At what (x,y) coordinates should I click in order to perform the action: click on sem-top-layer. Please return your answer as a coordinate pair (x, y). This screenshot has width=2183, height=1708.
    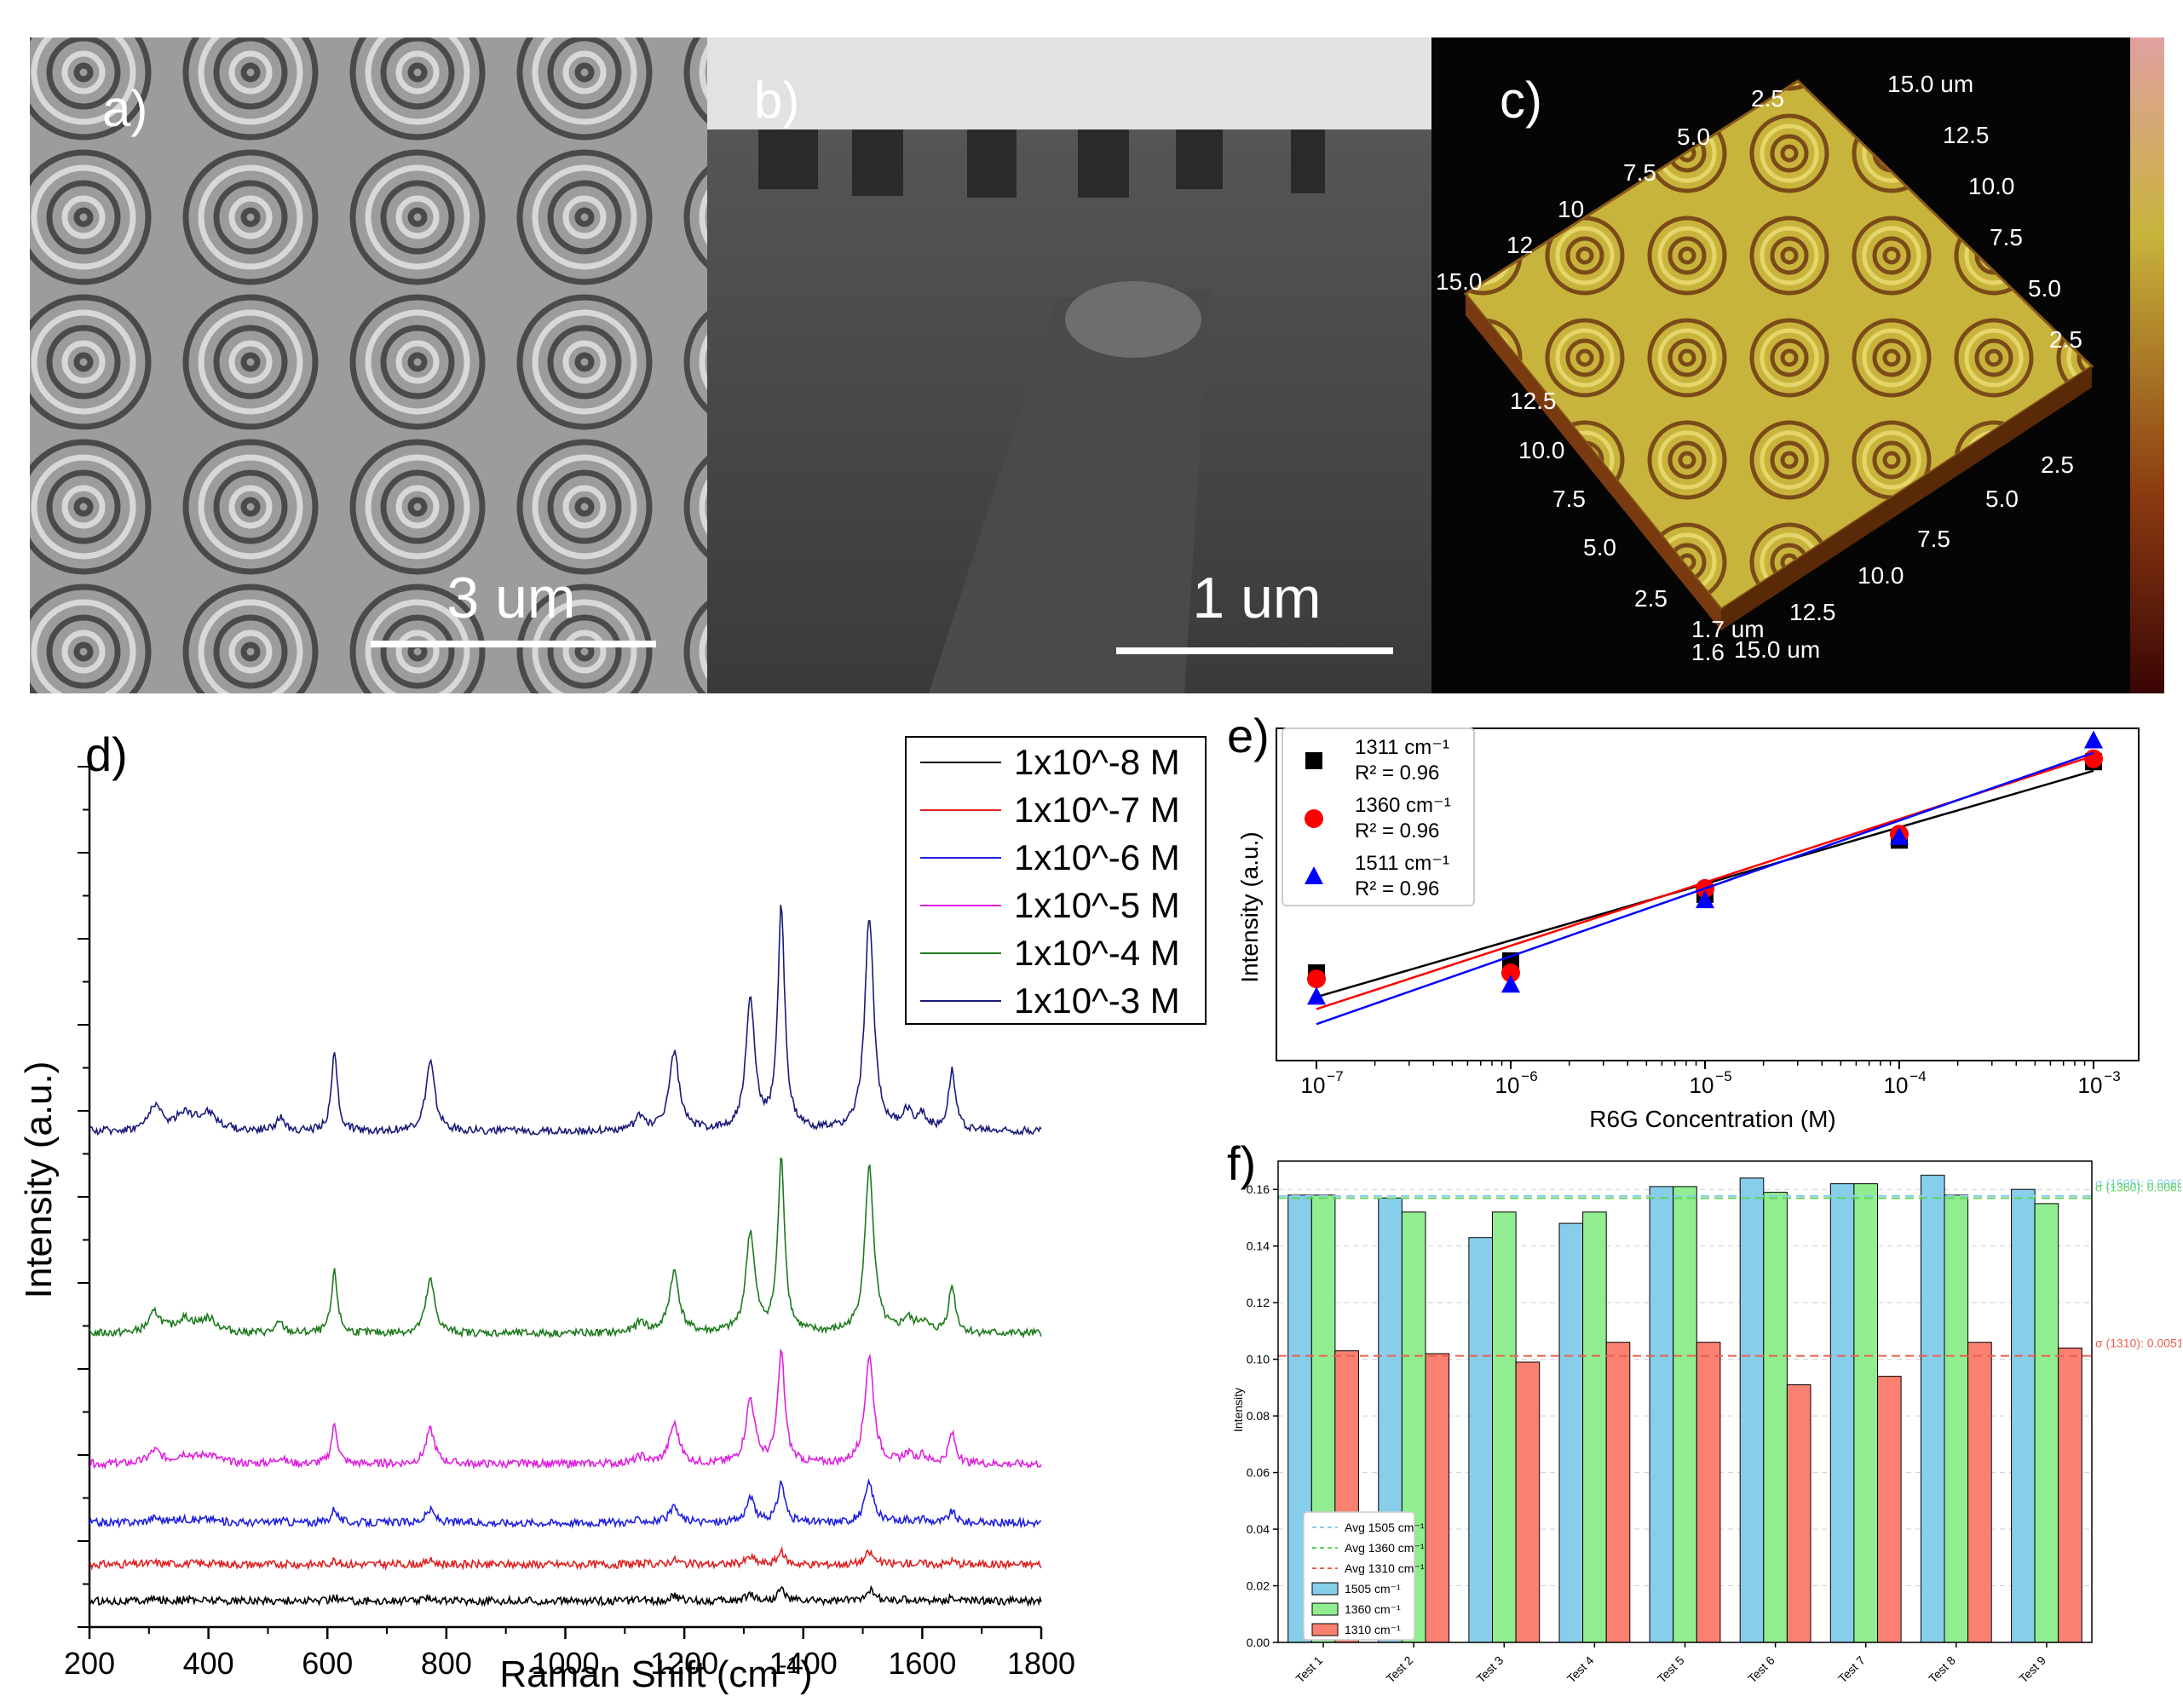
    Looking at the image, I should click on (1069, 83).